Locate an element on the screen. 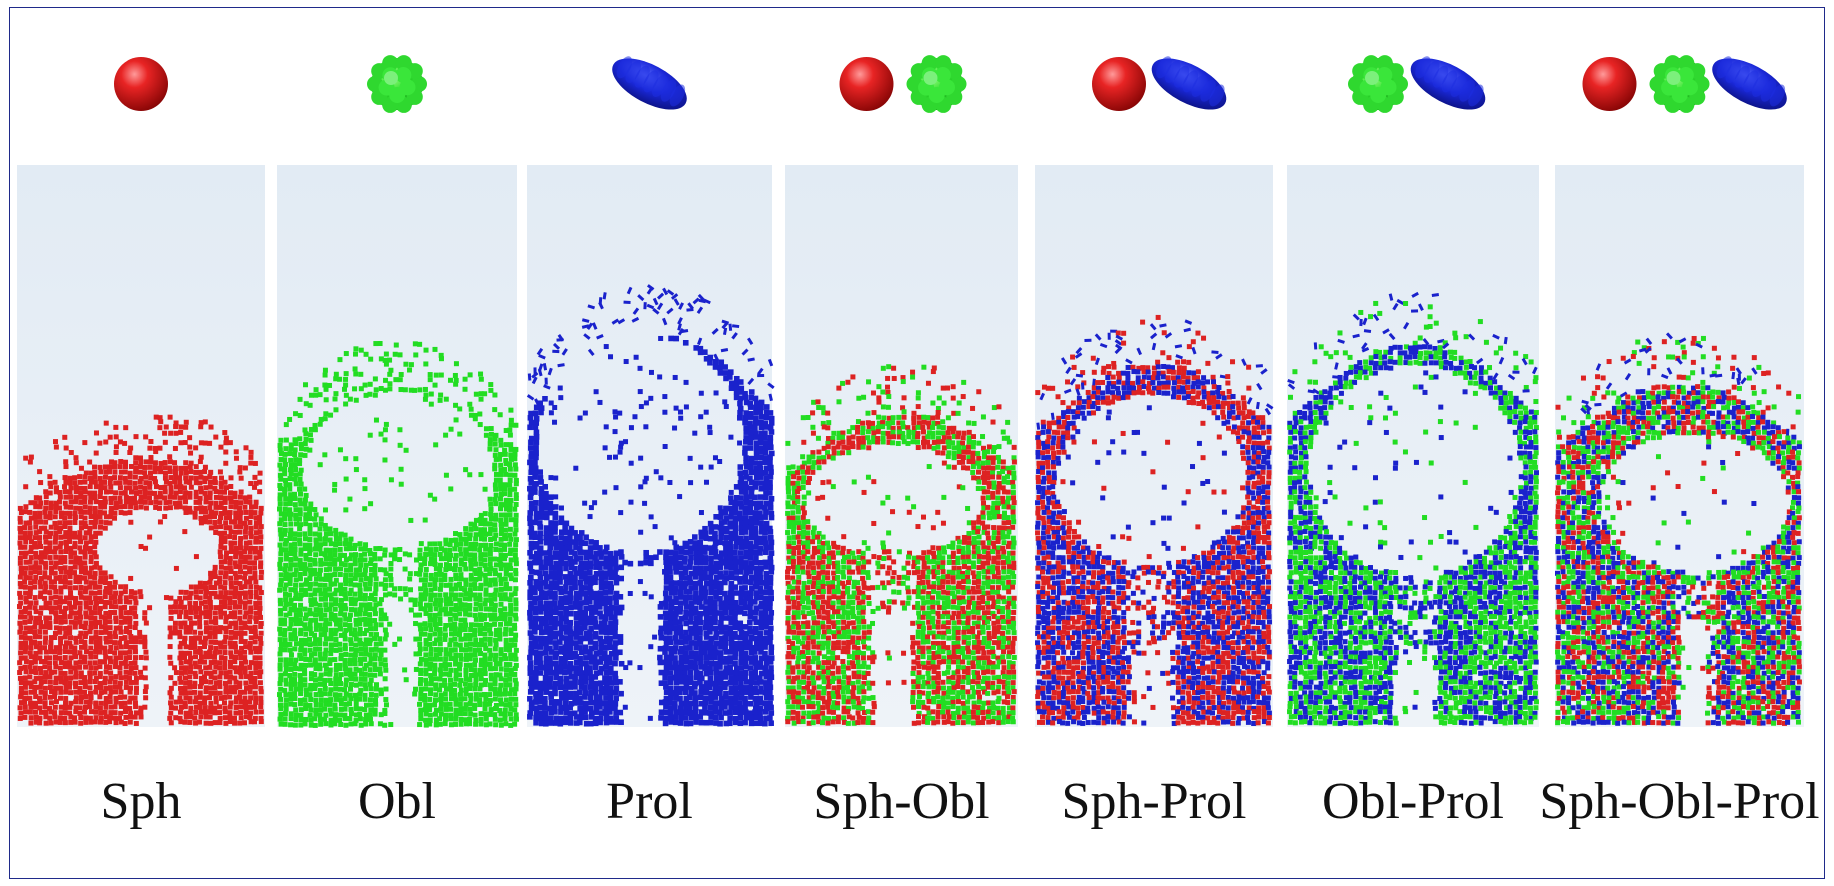  panel-prol: Prol is located at coordinates (650, 443).